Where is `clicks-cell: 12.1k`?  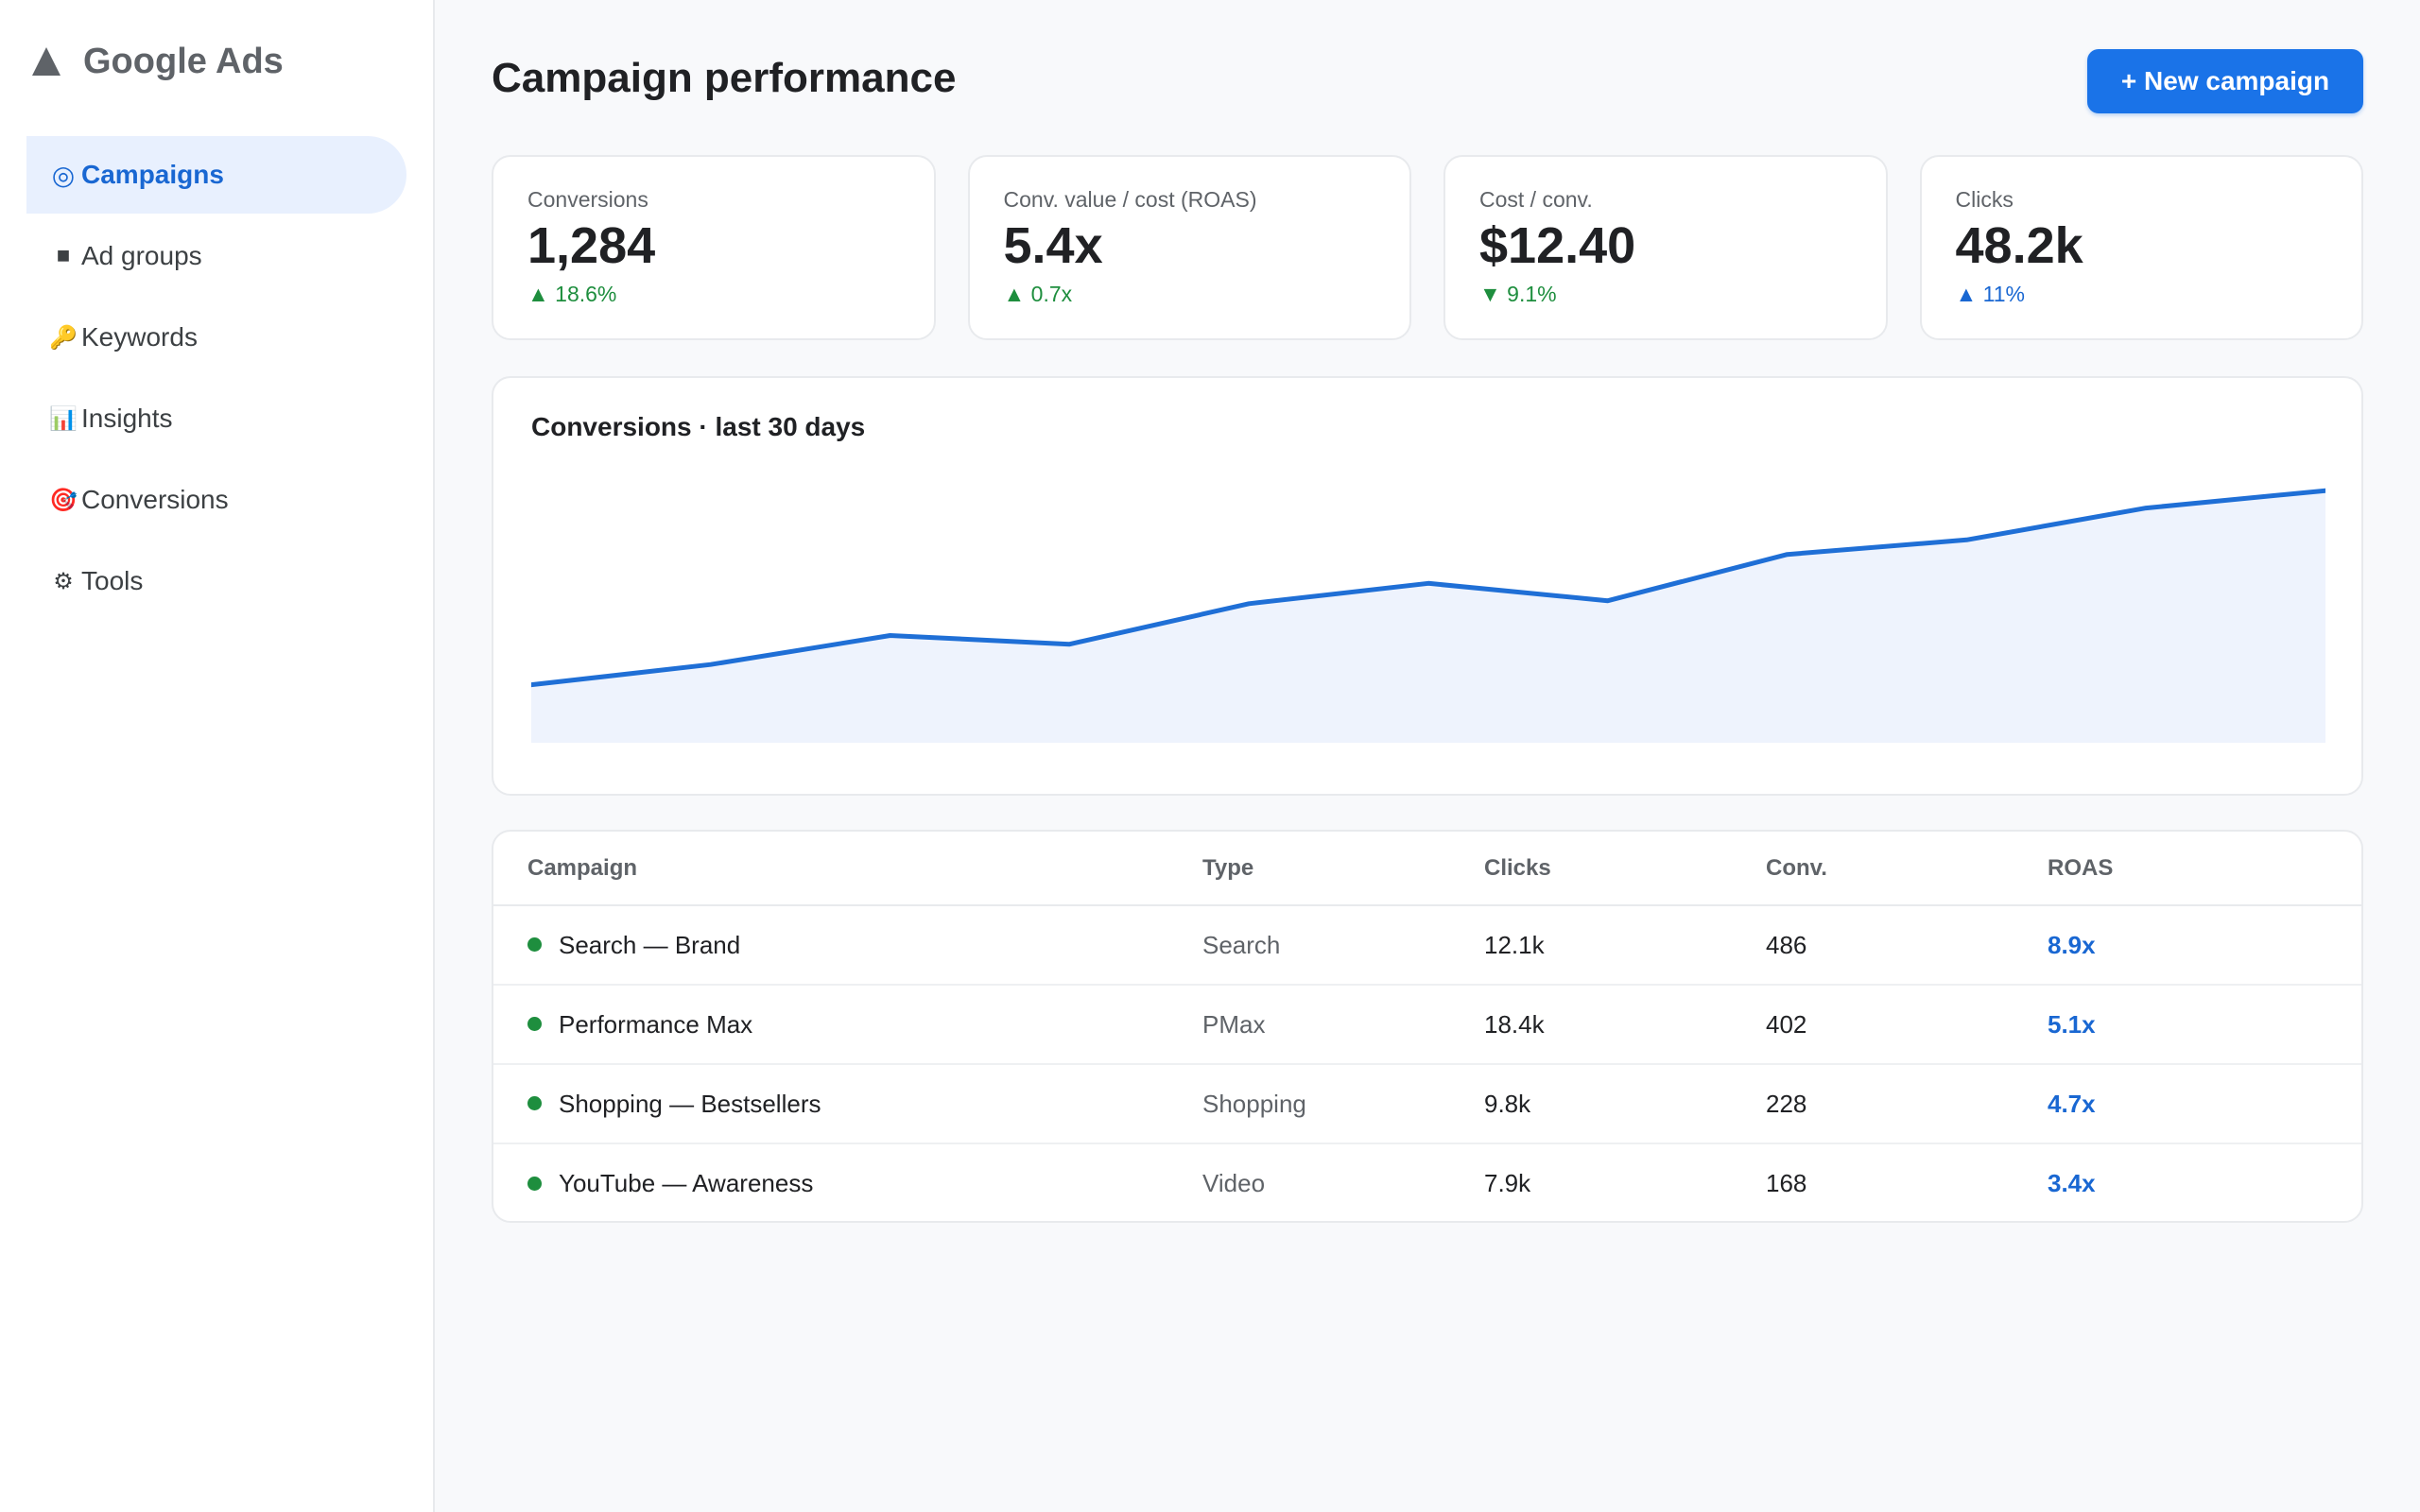 clicks-cell: 12.1k is located at coordinates (1625, 945).